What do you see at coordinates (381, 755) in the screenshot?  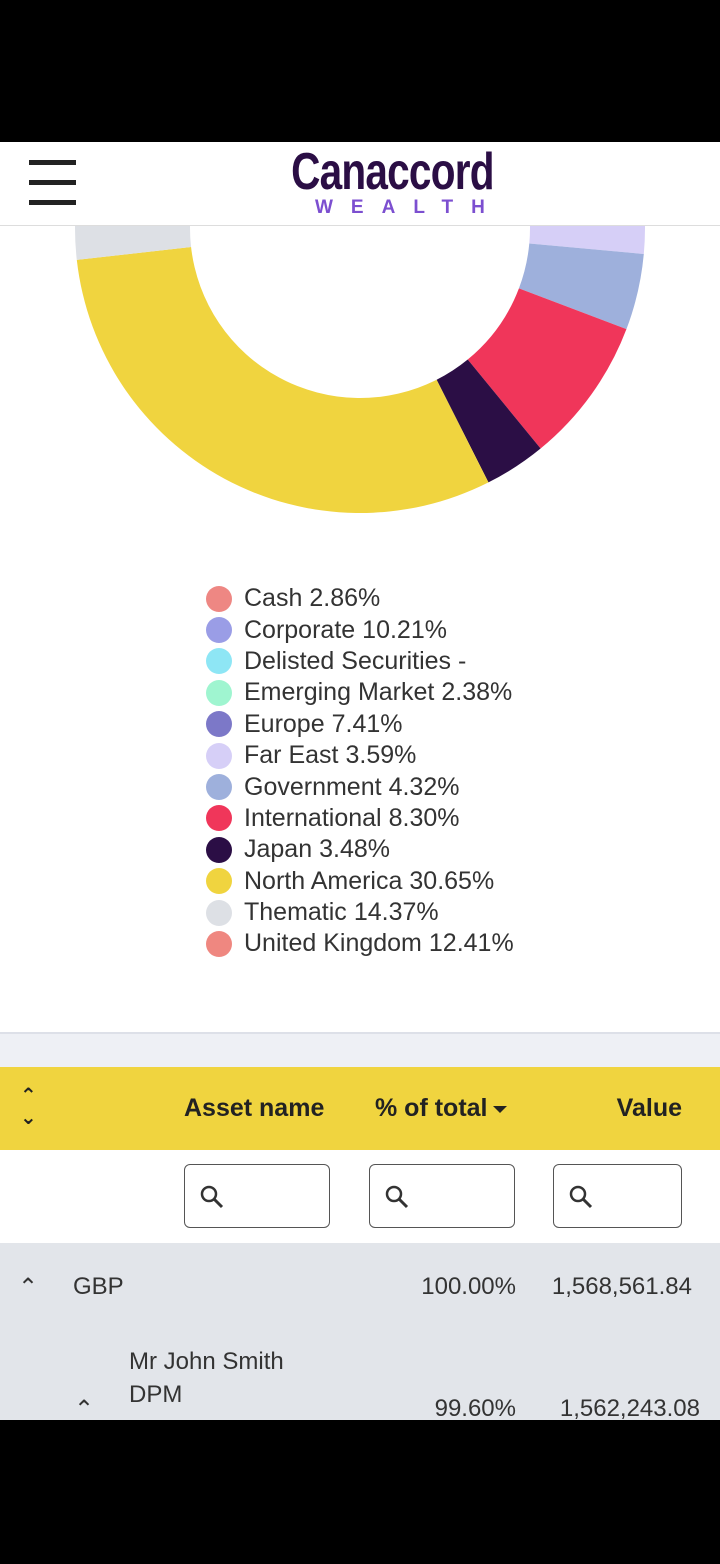 I see `legend-value: 3.59%` at bounding box center [381, 755].